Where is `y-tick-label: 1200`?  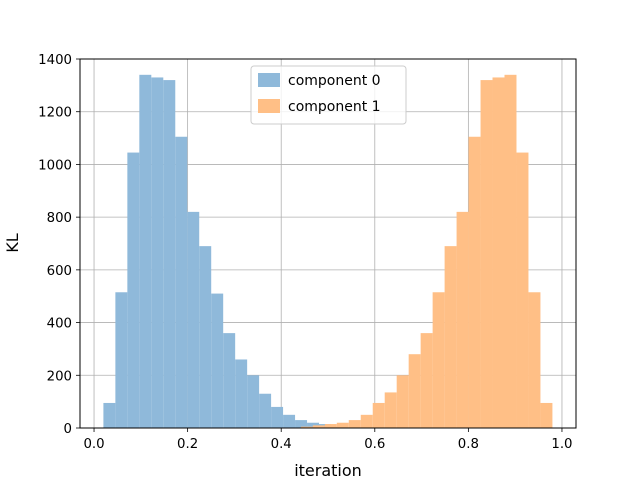
y-tick-label: 1200 is located at coordinates (55, 113).